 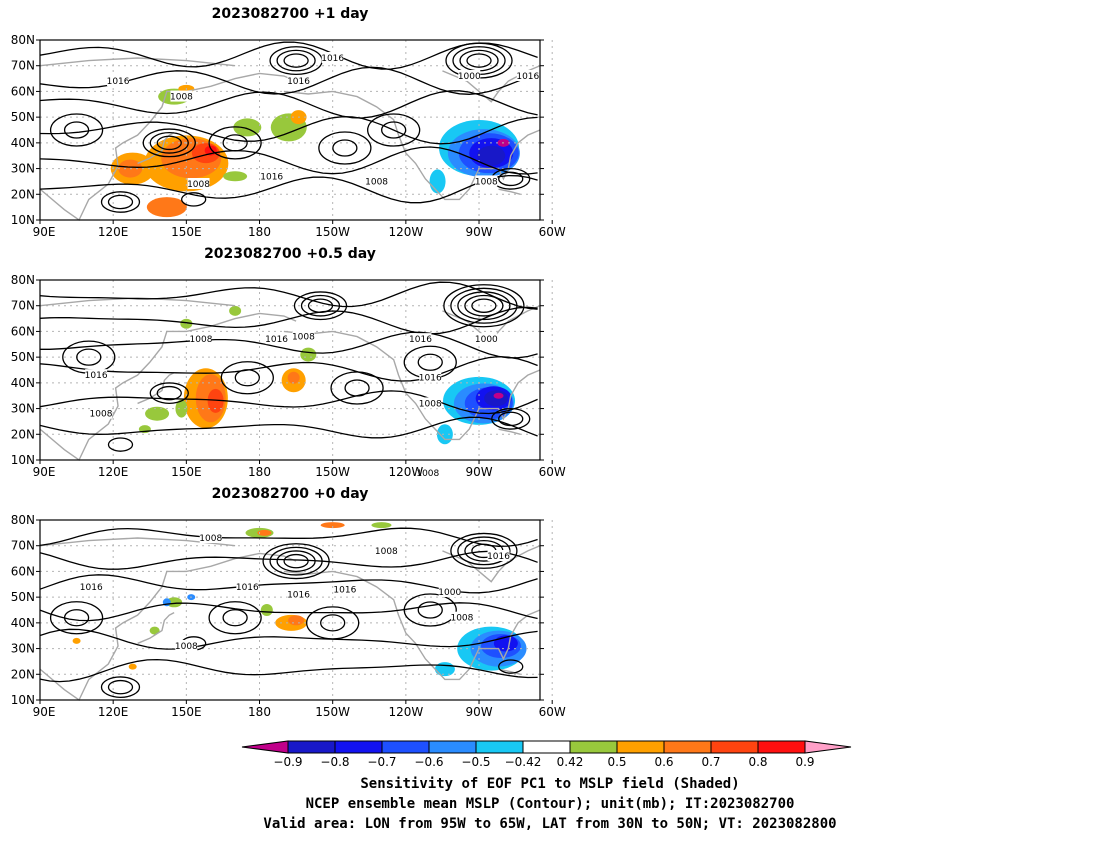 I want to click on x-tick-label: 90E, so click(x=44, y=472).